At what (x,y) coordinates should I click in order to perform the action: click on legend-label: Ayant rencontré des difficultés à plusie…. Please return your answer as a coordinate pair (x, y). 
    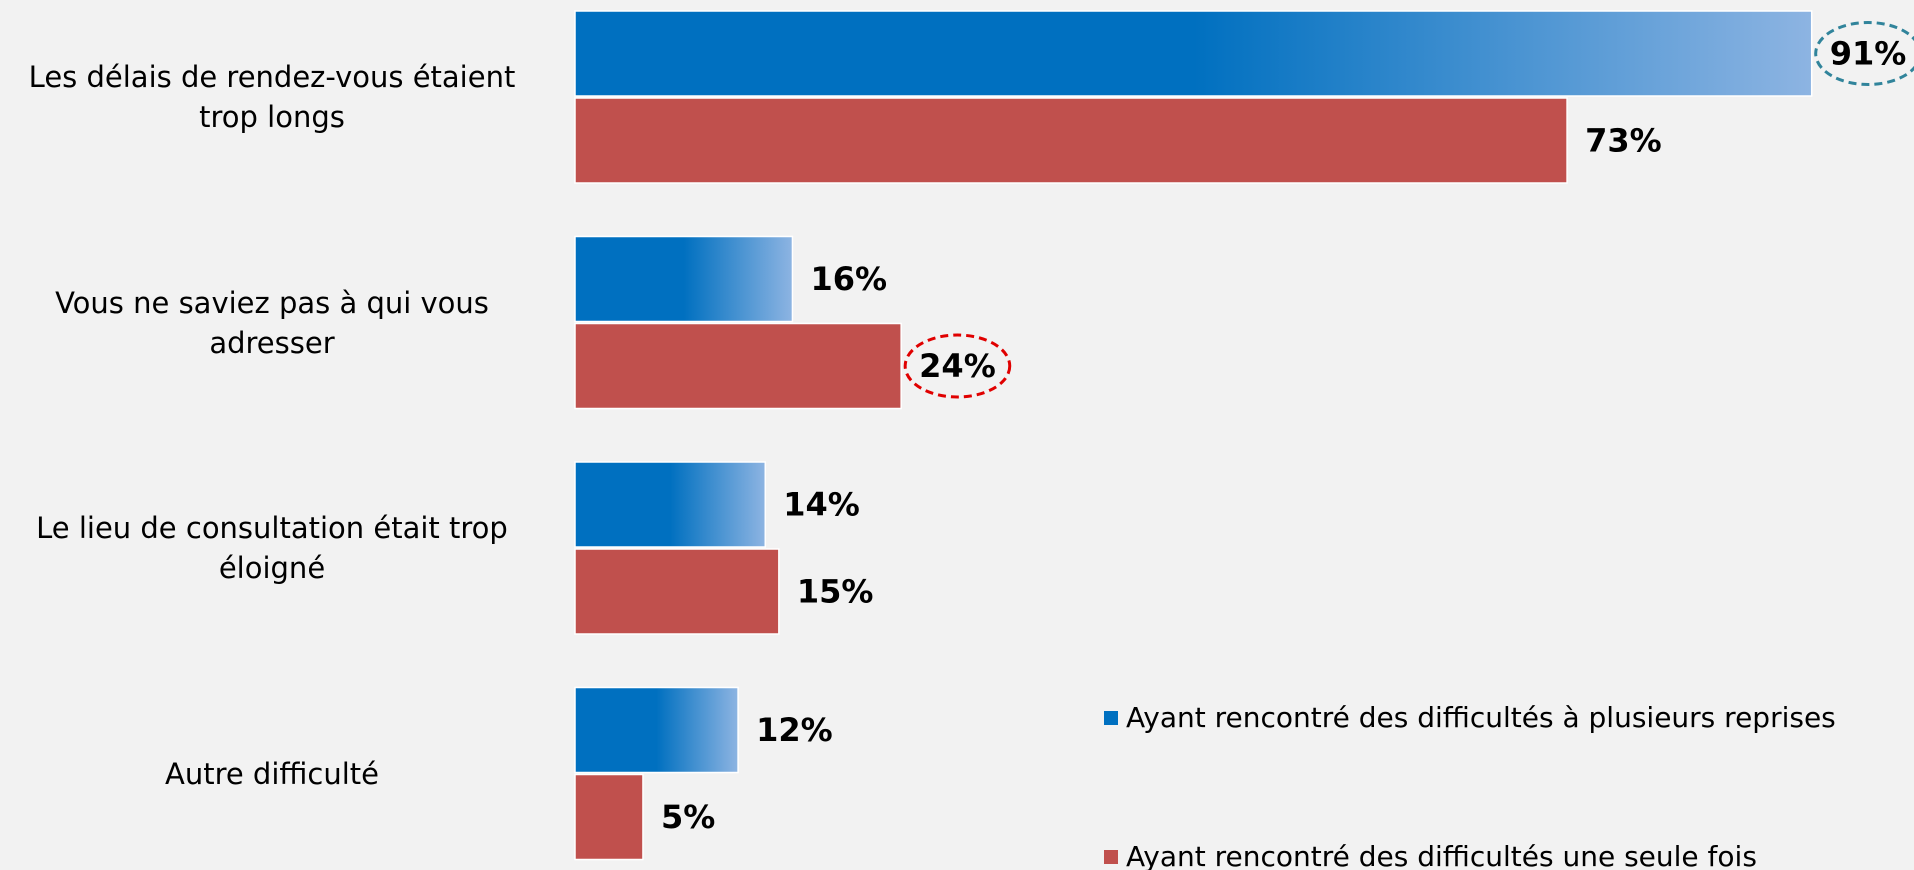
    Looking at the image, I should click on (1481, 717).